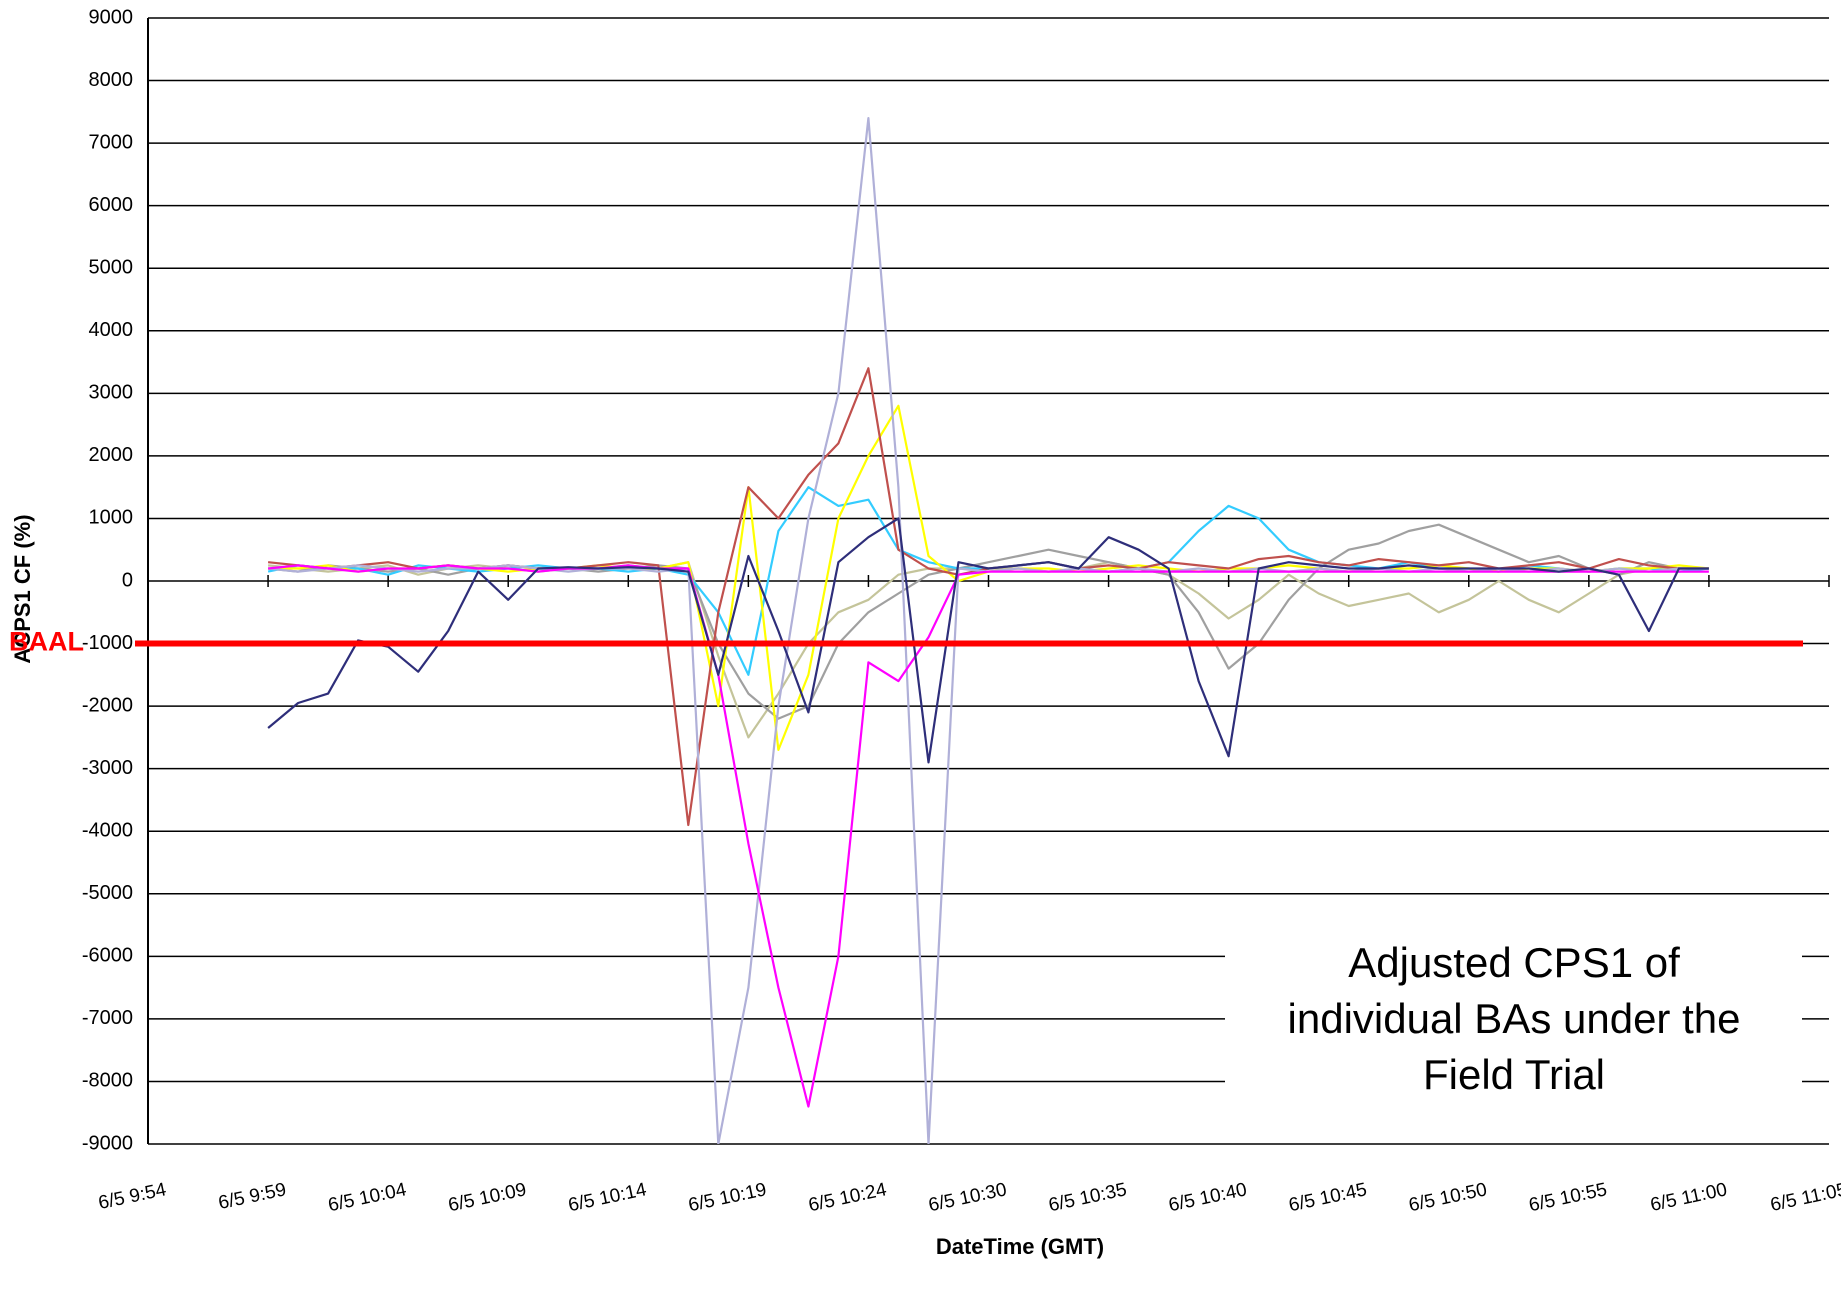  Describe the element at coordinates (728, 1197) in the screenshot. I see `x-tick-label: 6/5 10:19` at that location.